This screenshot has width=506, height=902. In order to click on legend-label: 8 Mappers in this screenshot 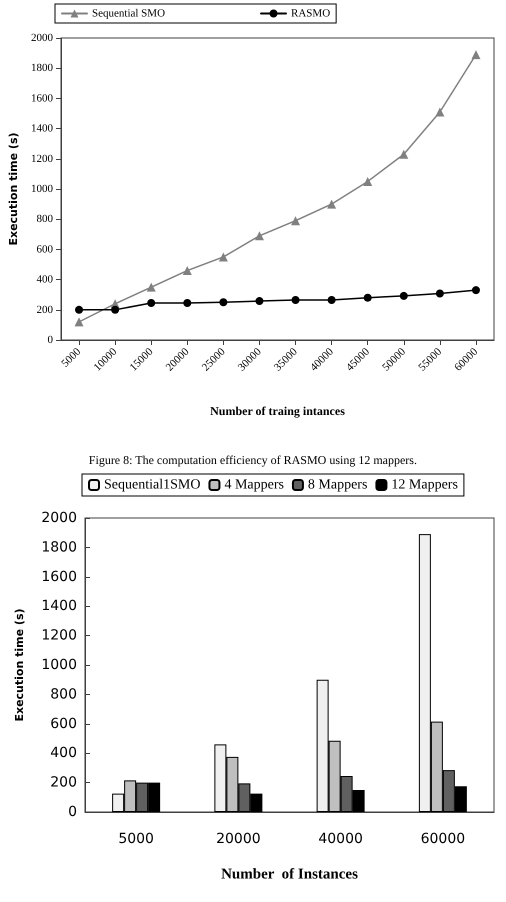, I will do `click(338, 485)`.